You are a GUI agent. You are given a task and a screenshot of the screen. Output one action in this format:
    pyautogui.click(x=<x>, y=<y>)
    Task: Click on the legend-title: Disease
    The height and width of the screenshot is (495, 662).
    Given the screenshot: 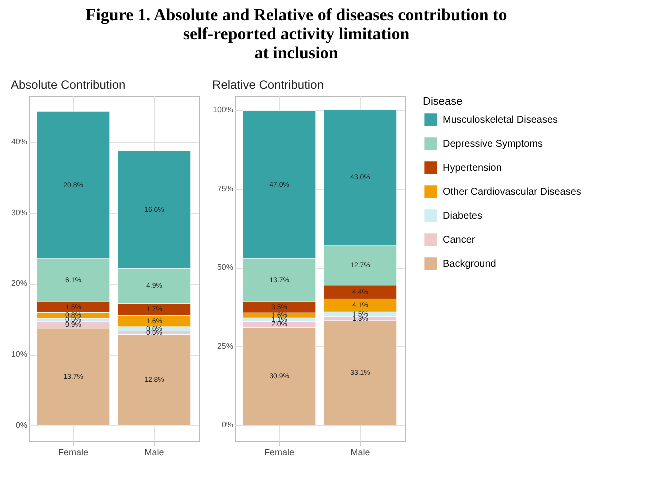 What is the action you would take?
    pyautogui.click(x=443, y=102)
    